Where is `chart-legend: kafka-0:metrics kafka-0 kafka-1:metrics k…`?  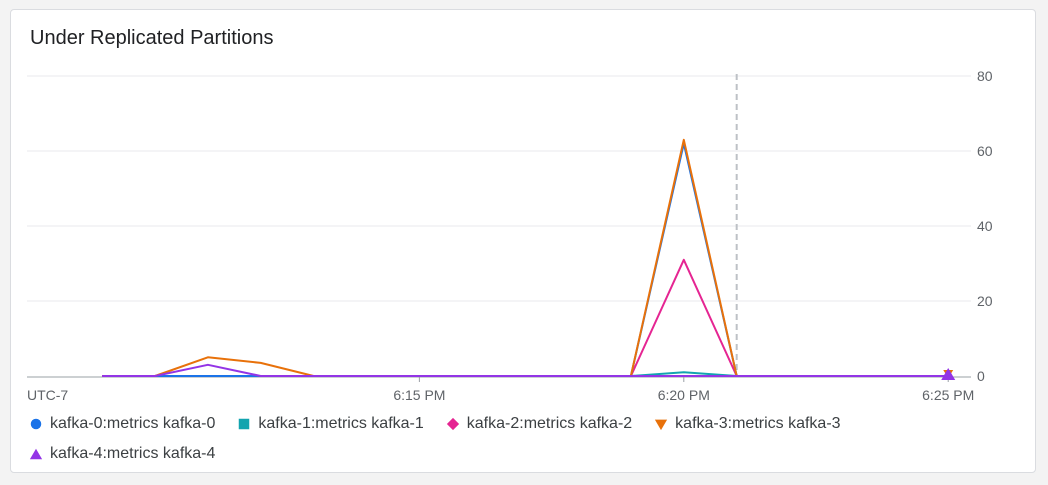
chart-legend: kafka-0:metrics kafka-0 kafka-1:metrics k… is located at coordinates (524, 439).